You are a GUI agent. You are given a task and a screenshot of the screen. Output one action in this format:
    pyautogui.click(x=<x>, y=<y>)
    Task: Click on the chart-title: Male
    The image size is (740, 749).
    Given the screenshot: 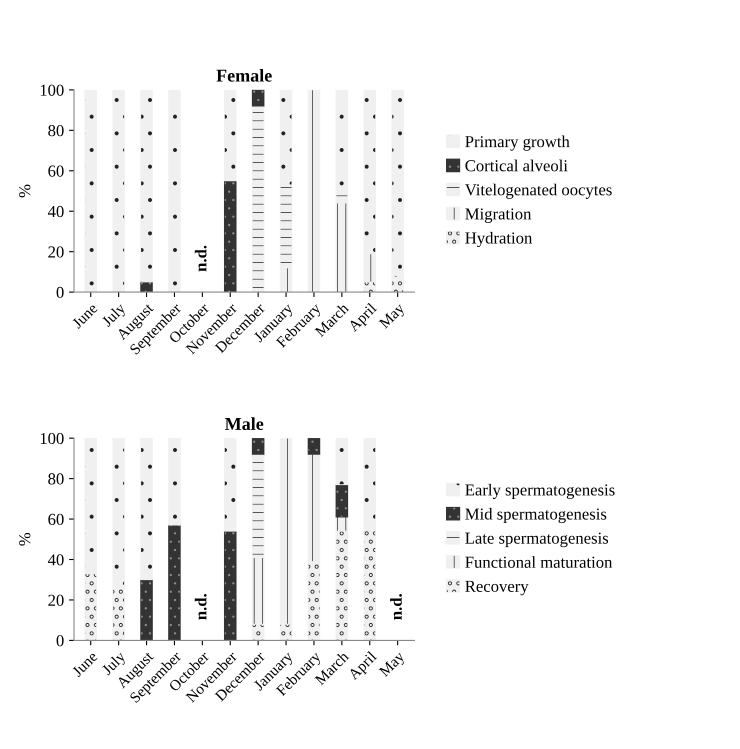 What is the action you would take?
    pyautogui.click(x=244, y=423)
    